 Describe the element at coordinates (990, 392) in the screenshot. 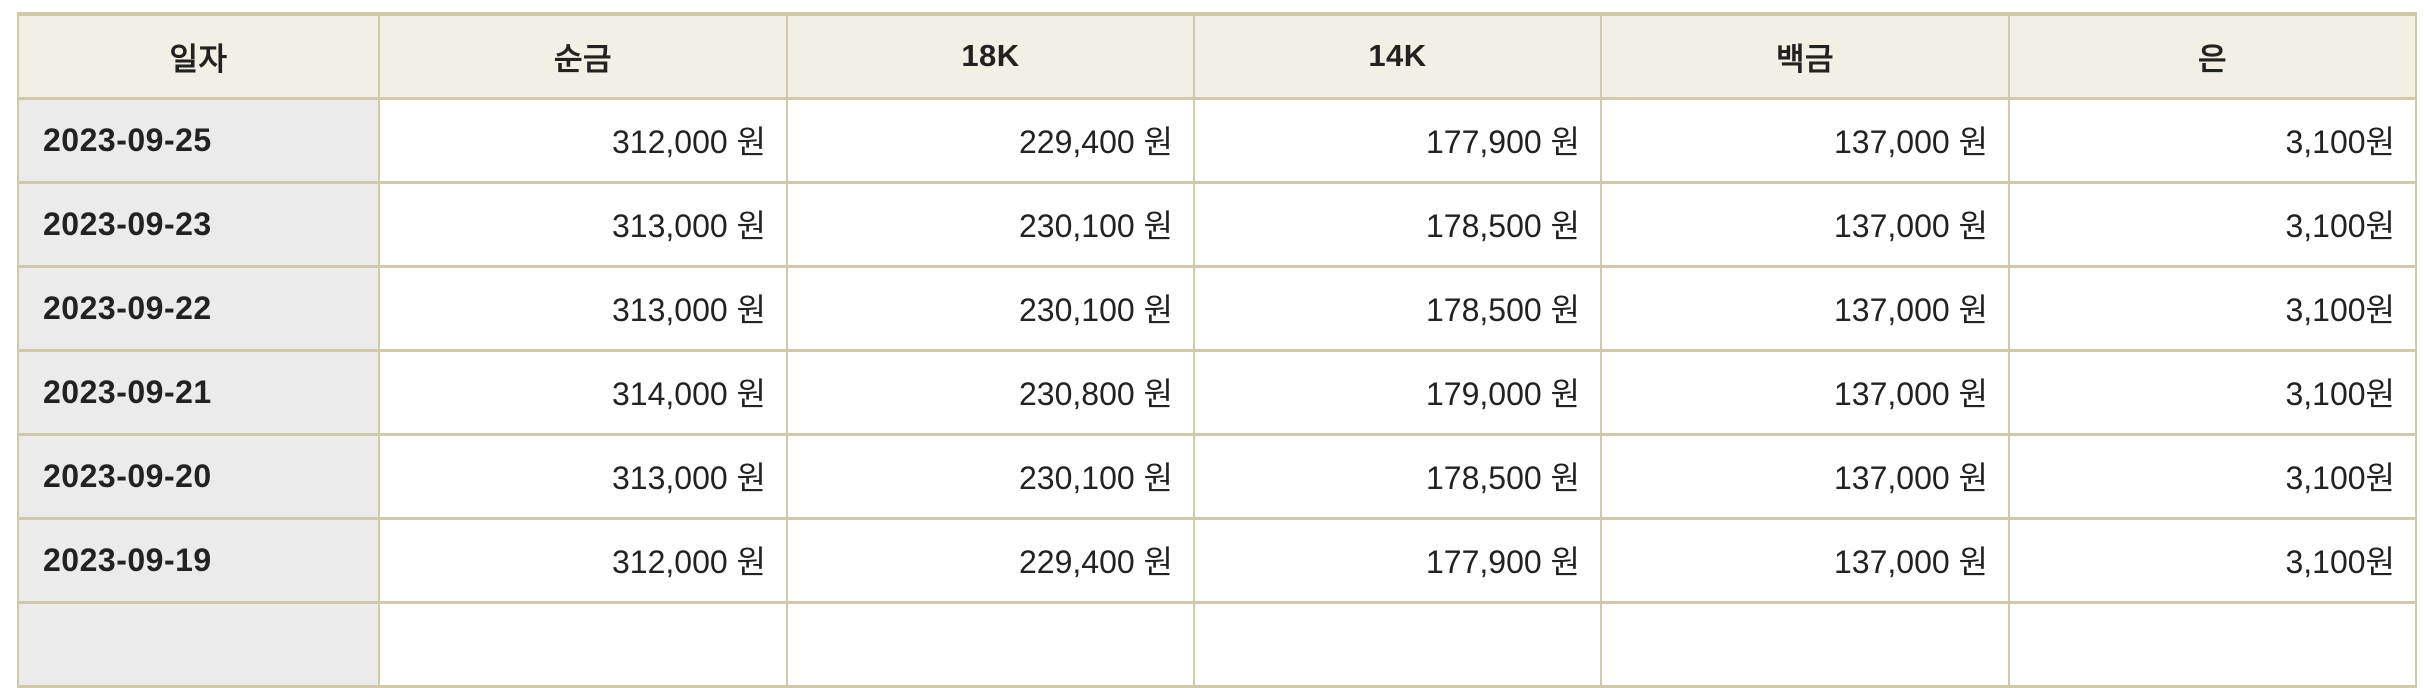

I see `gold18-price-cell: 230,800 원` at that location.